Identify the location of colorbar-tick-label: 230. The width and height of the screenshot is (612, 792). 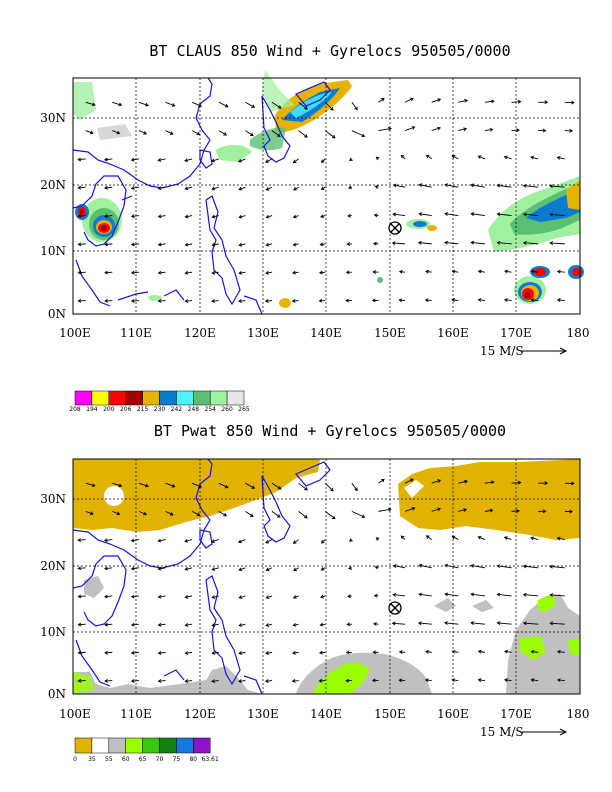
(160, 409).